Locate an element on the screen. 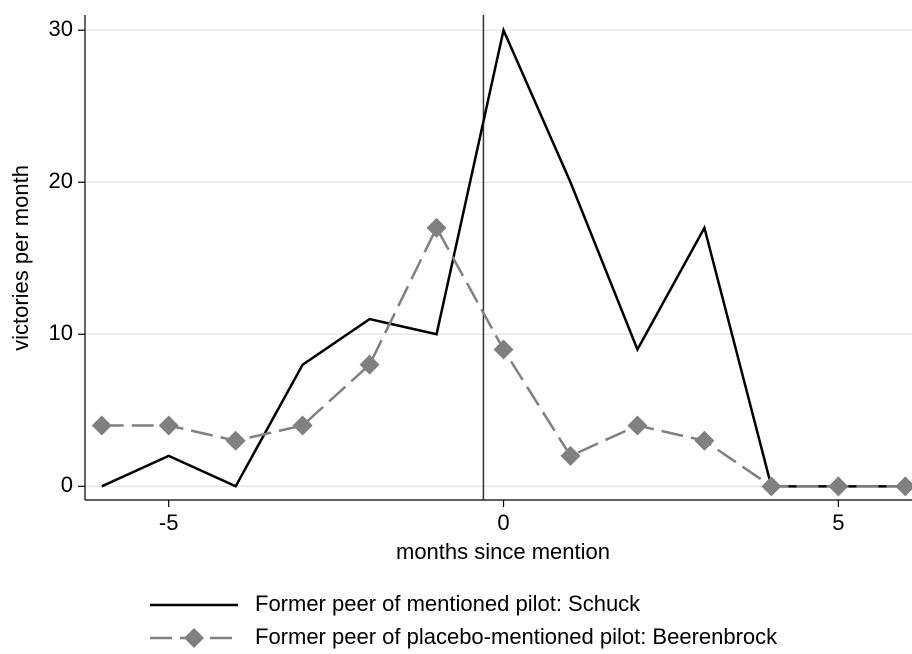  legend-marker is located at coordinates (194, 638).